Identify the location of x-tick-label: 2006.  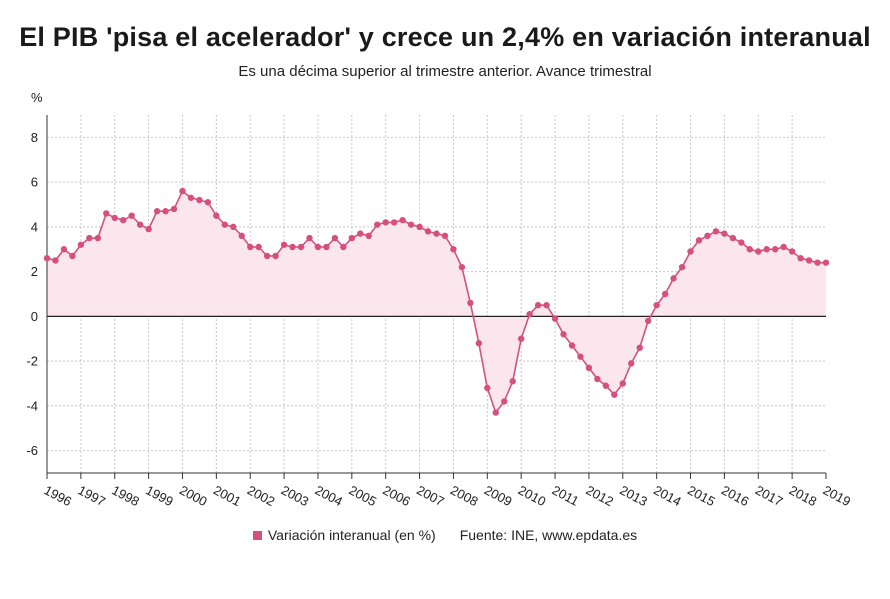
(396, 495).